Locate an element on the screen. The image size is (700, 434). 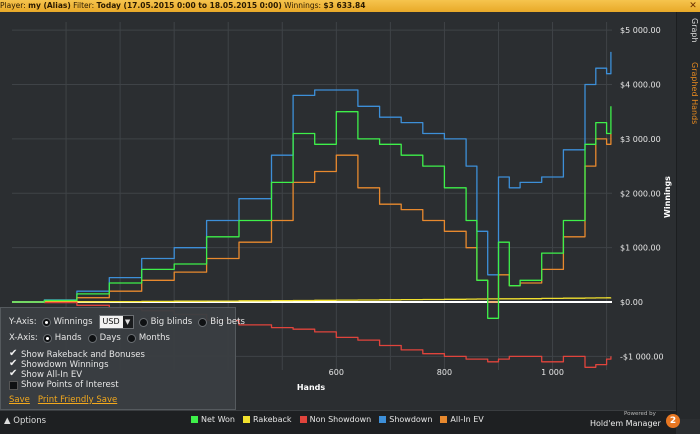
chevron-down-icon: ▼ is located at coordinates (127, 322).